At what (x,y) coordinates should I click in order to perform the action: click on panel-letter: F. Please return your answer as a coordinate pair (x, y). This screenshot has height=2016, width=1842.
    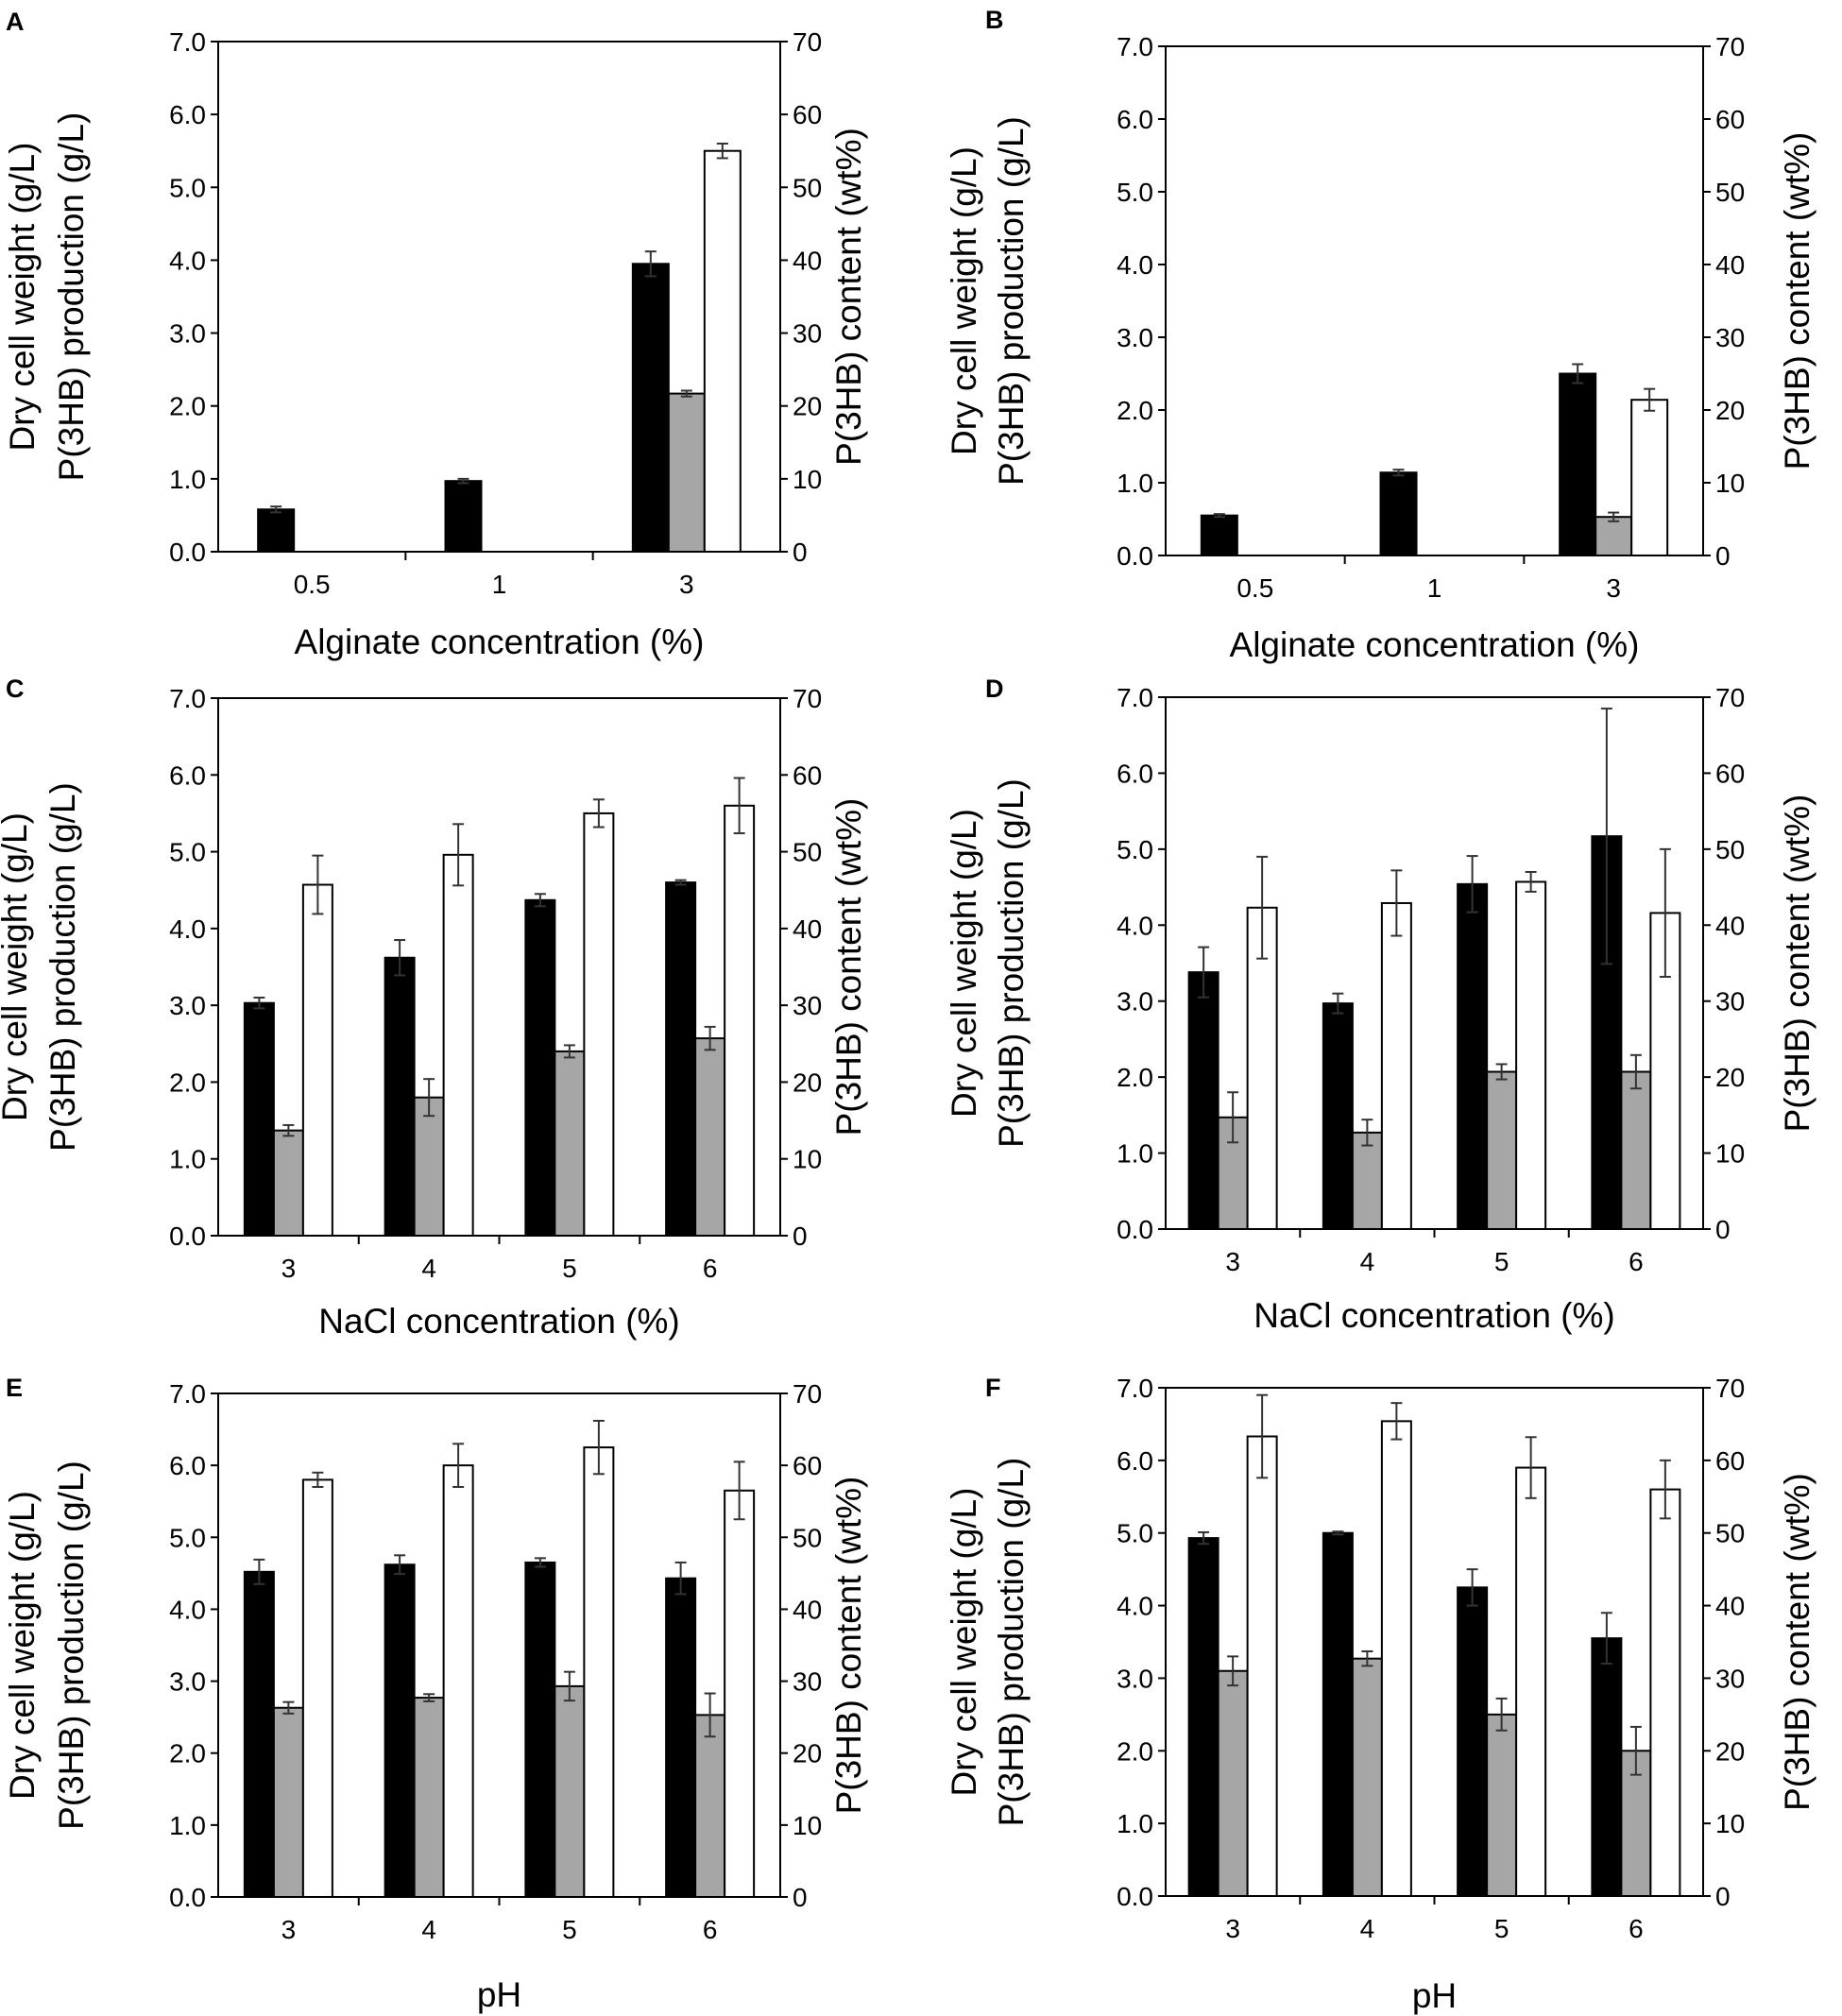
    Looking at the image, I should click on (993, 1388).